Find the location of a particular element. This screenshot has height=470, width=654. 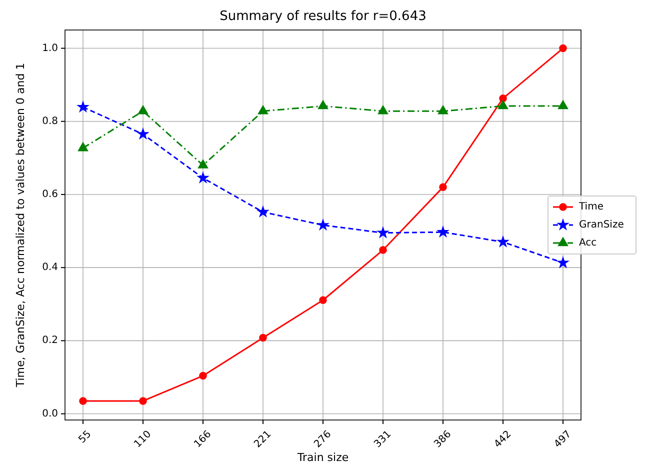

x-tick-label: 331 is located at coordinates (383, 439).